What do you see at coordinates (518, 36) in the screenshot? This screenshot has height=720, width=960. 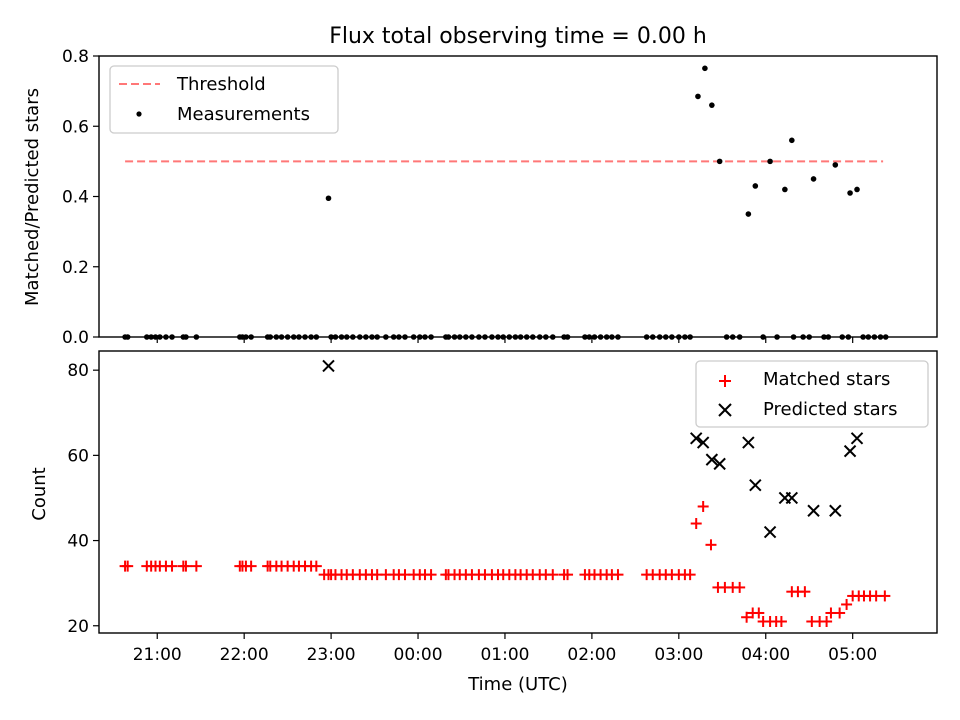 I see `top-title: Flux total observing time = 0.00 h` at bounding box center [518, 36].